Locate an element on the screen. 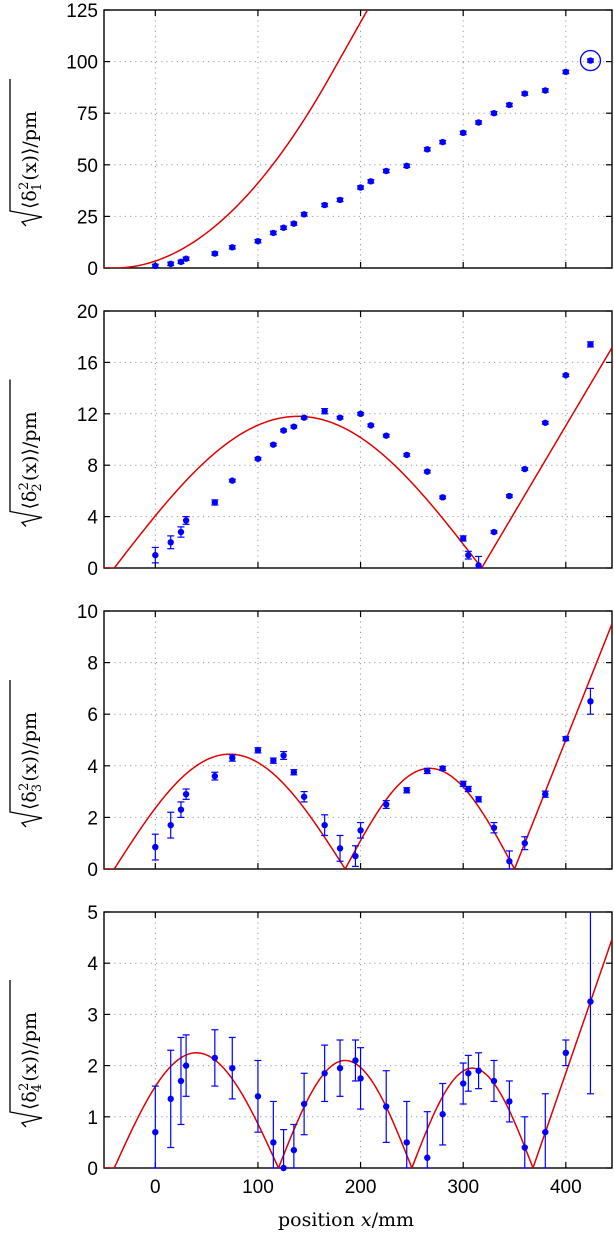  y-axis-label-text: ⟨δ32(x)⟩/pm is located at coordinates (31, 761).